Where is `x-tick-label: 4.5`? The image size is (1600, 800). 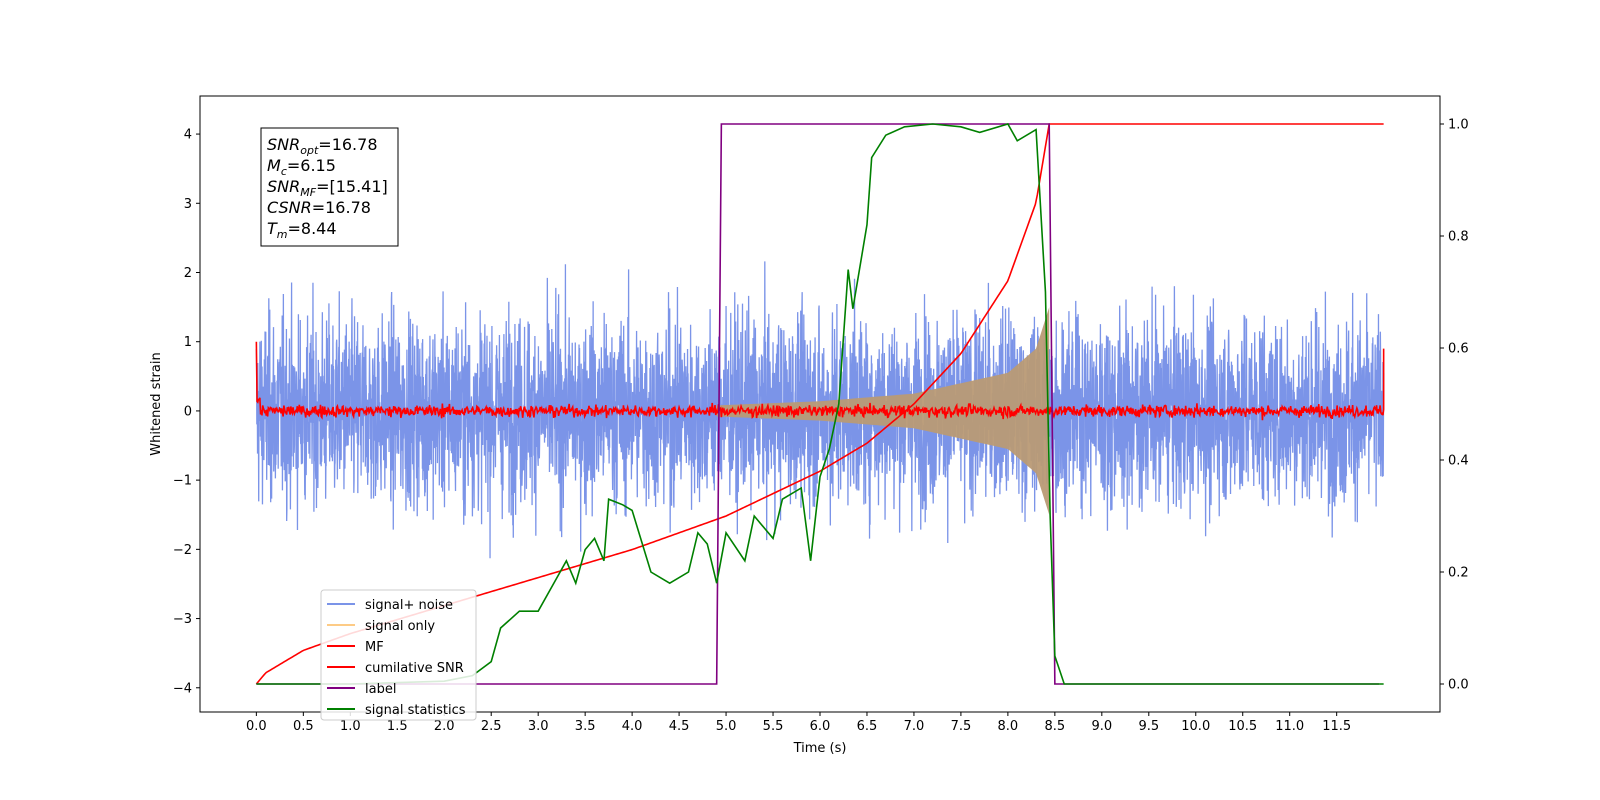 x-tick-label: 4.5 is located at coordinates (679, 726).